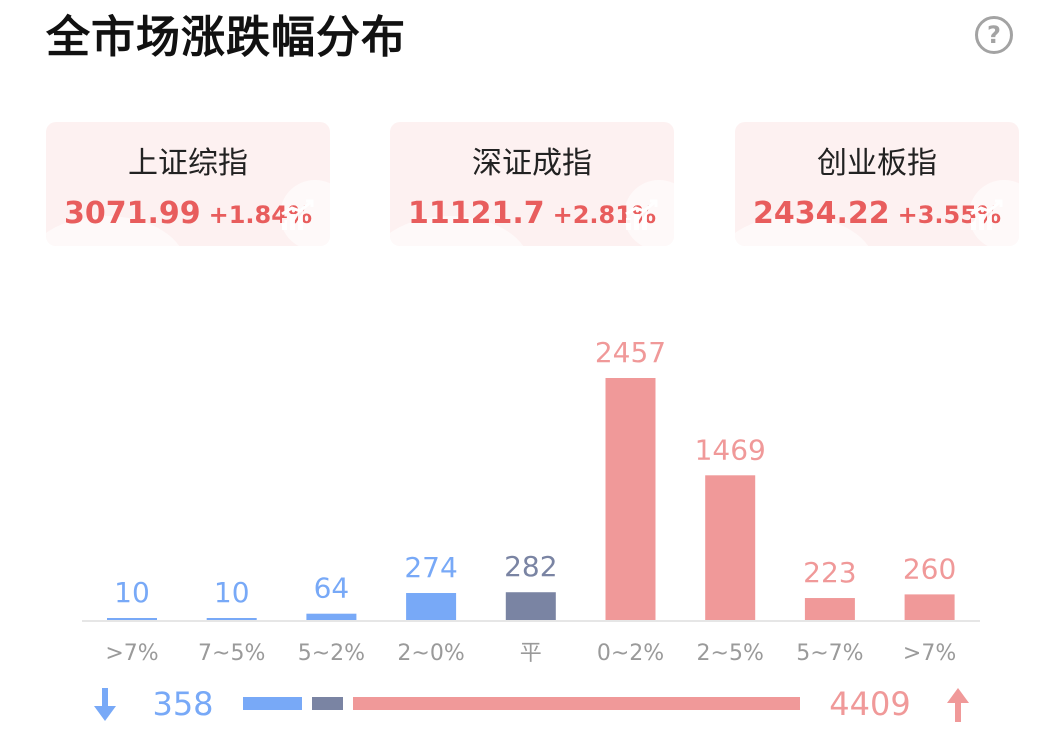 The image size is (1064, 734). What do you see at coordinates (232, 592) in the screenshot?
I see `value-label-1: 10` at bounding box center [232, 592].